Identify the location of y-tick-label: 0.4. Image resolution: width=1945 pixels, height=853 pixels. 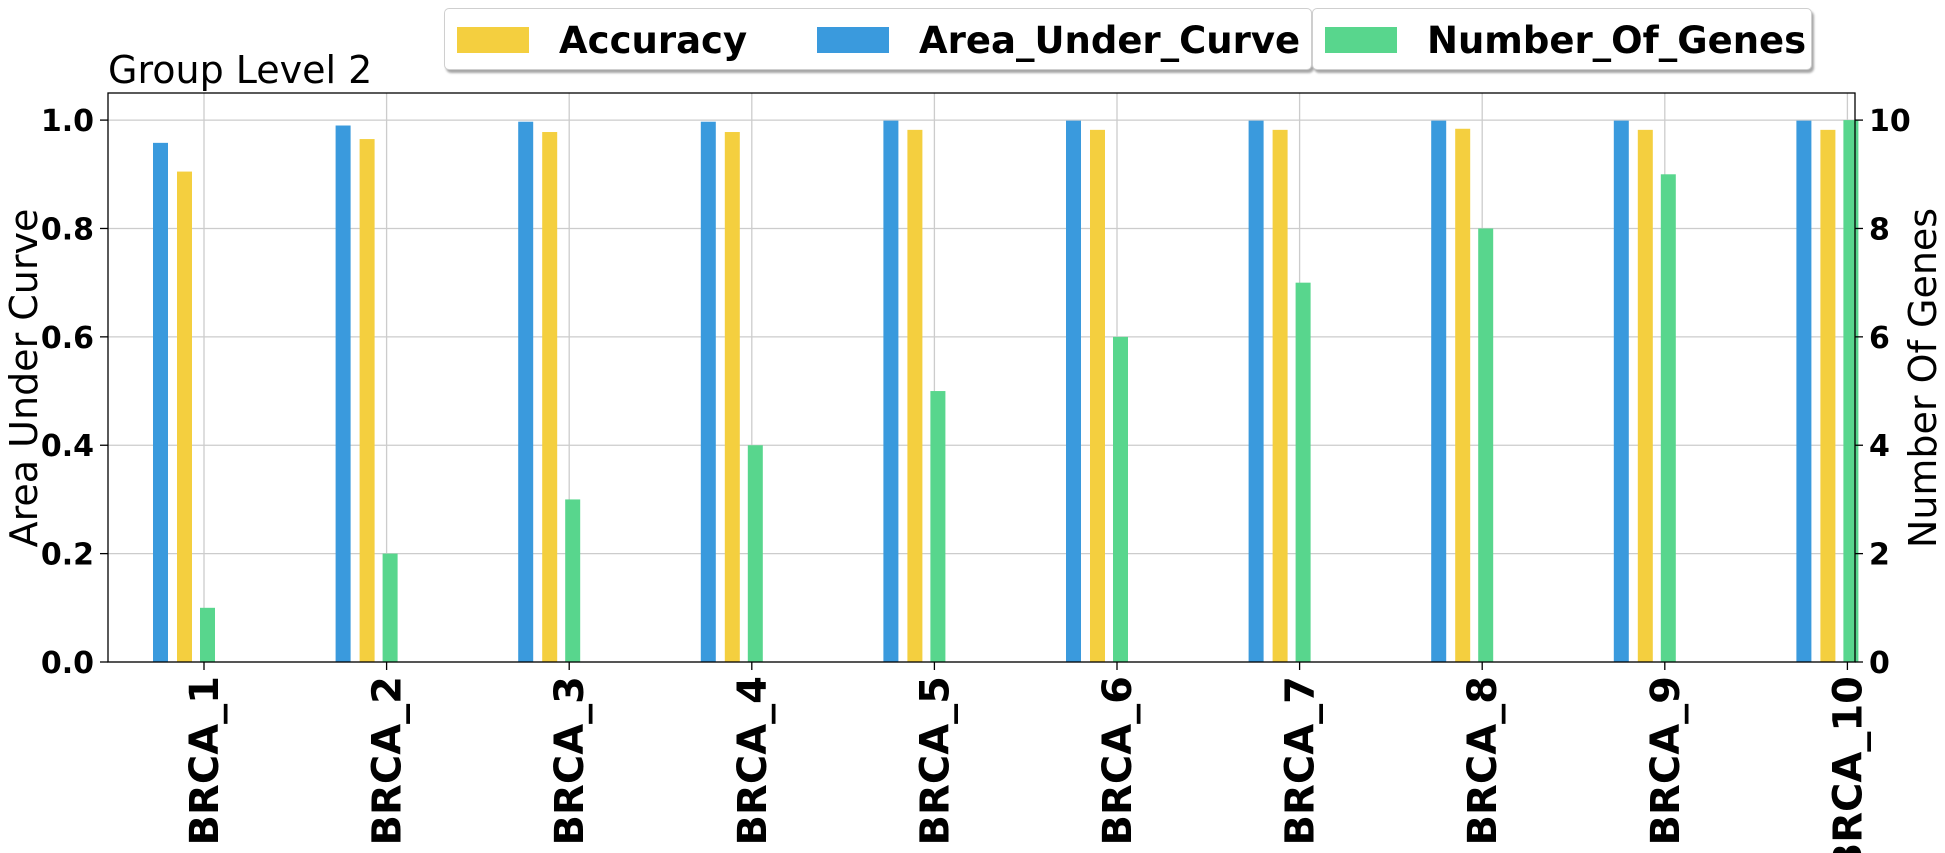
(67, 446).